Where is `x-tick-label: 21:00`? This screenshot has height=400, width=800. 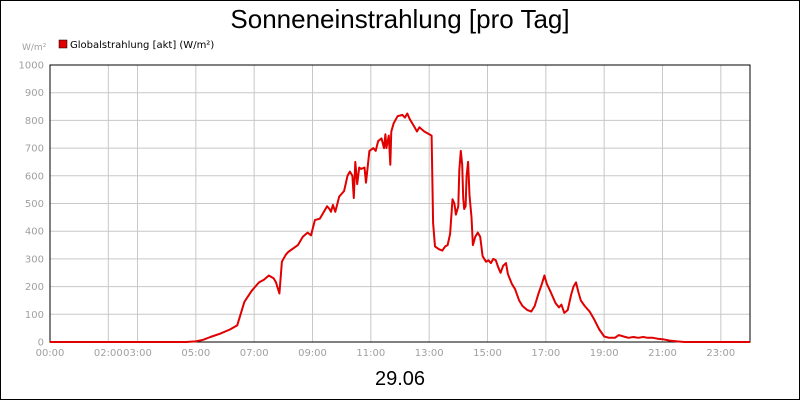 x-tick-label: 21:00 is located at coordinates (662, 353).